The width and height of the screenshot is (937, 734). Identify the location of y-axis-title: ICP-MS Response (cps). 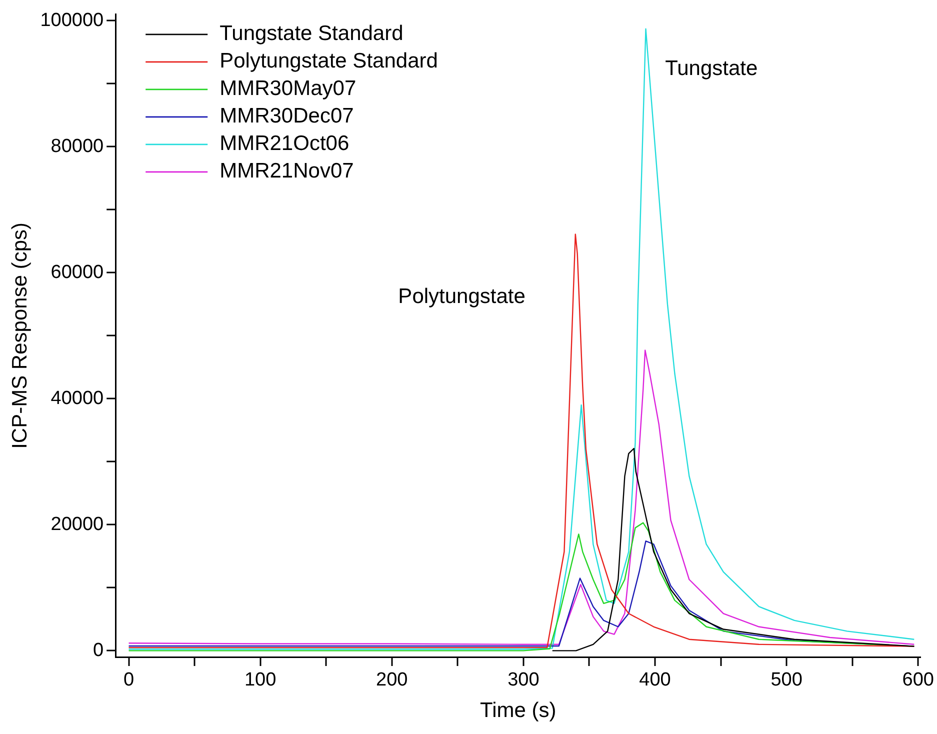
(20, 335).